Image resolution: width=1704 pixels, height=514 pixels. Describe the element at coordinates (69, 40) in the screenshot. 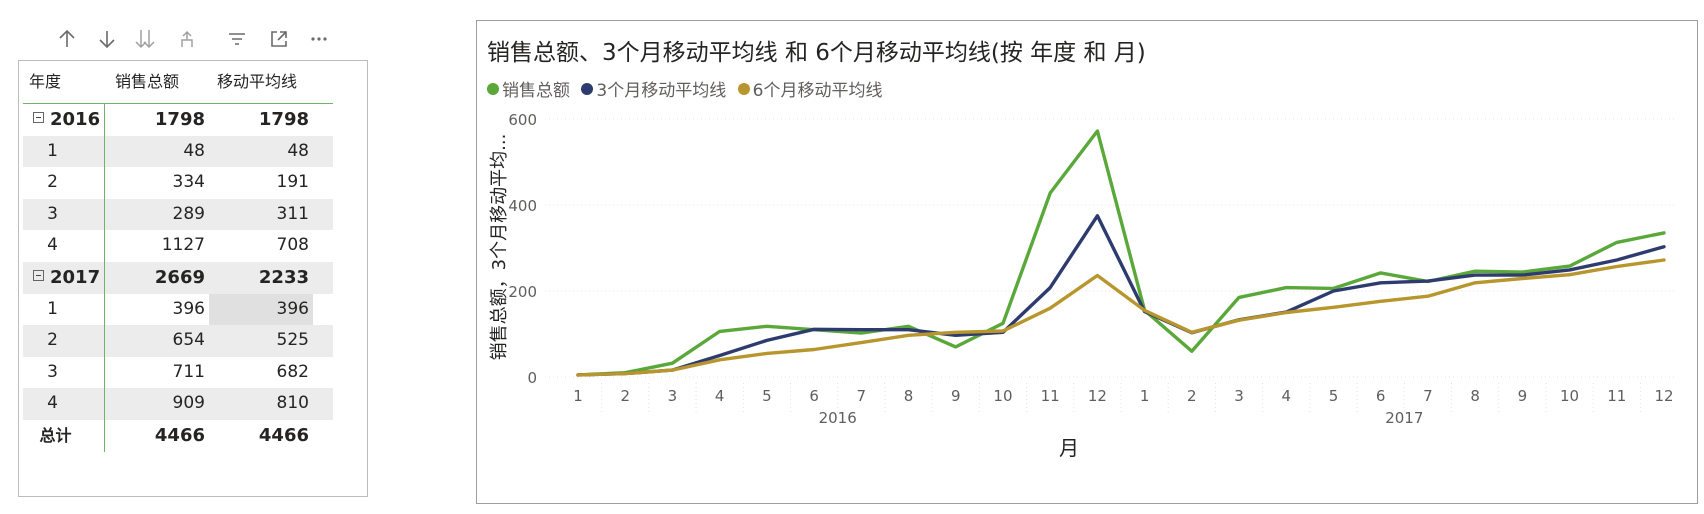

I see `arrow-up-icon` at that location.